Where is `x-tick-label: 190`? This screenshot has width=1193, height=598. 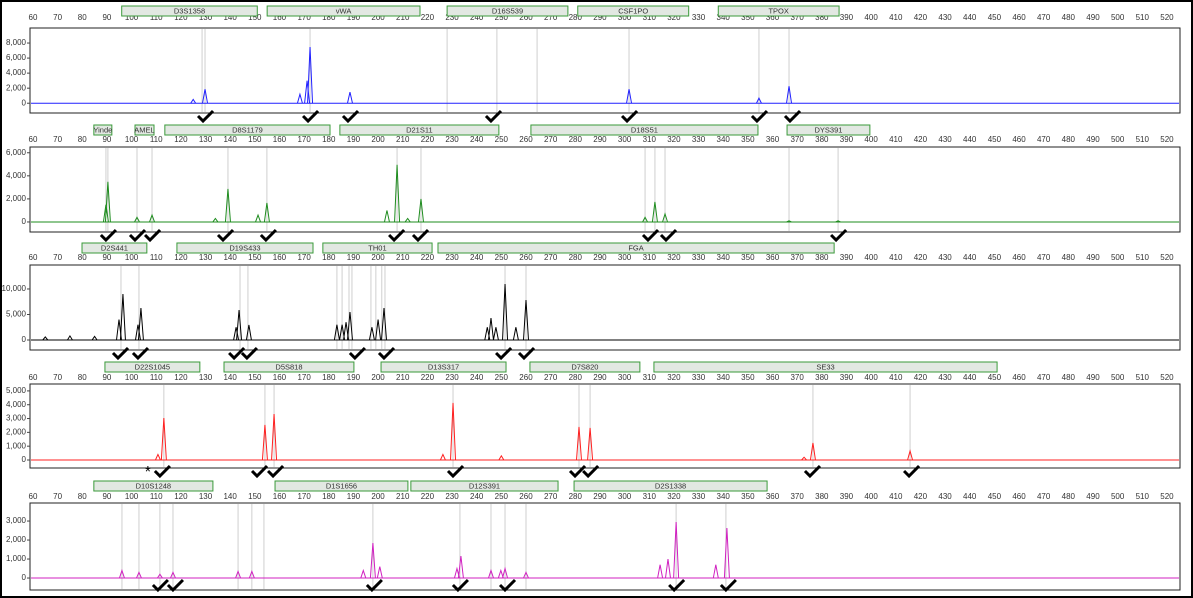 x-tick-label: 190 is located at coordinates (354, 139).